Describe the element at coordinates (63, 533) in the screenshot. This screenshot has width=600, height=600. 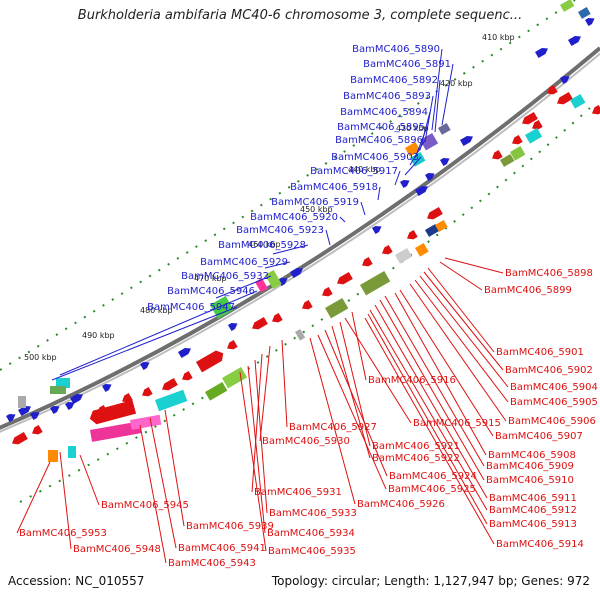
I see `gene-label-reverse: BamMC406_5953` at that location.